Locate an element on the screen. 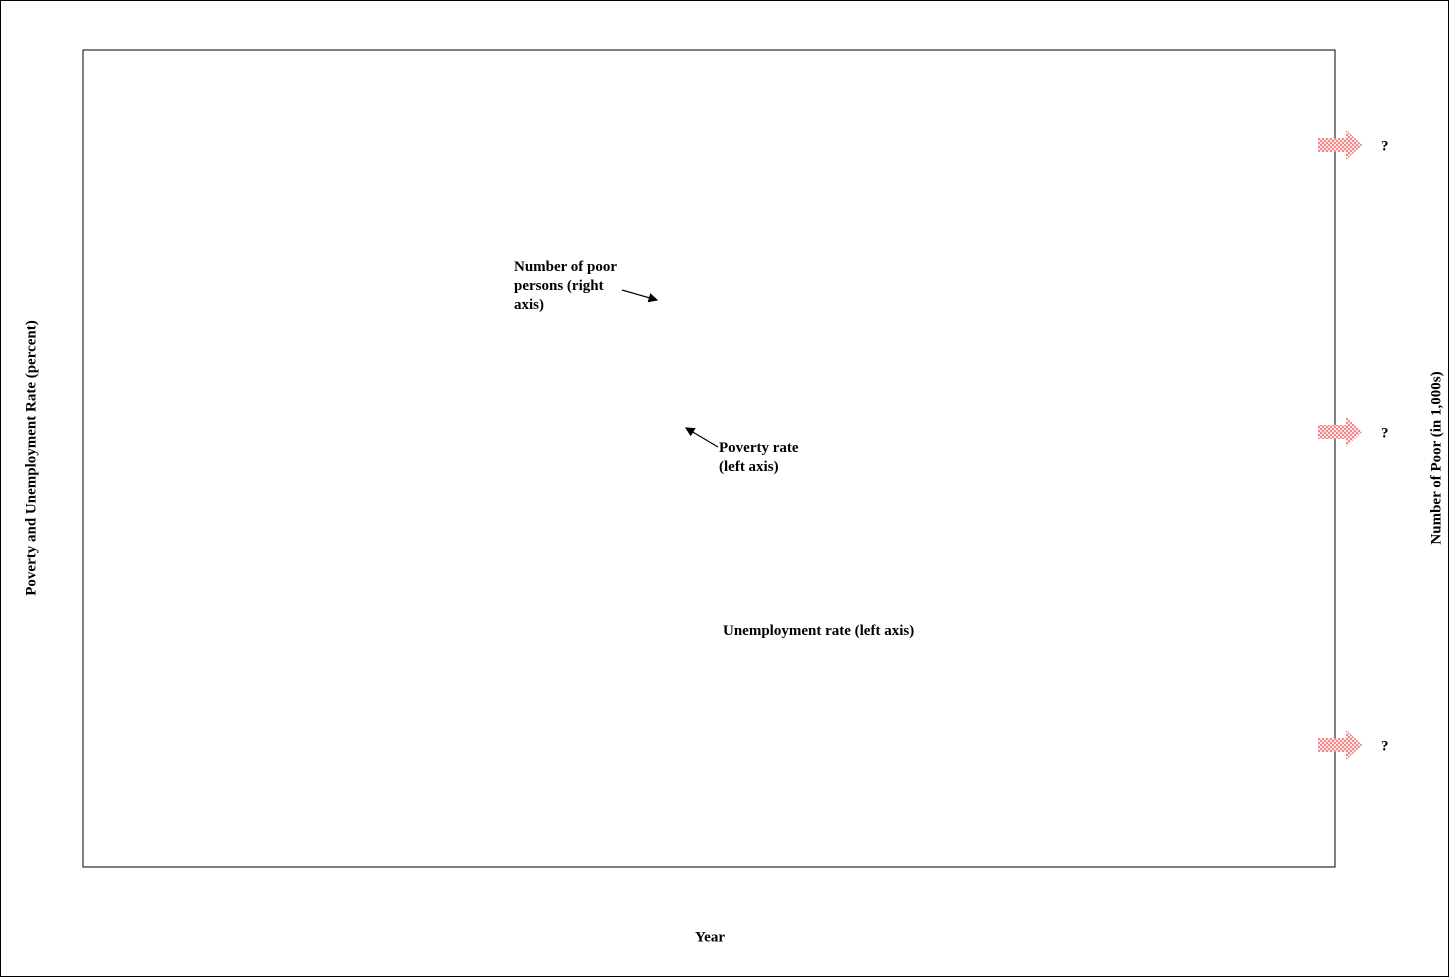 The height and width of the screenshot is (978, 1450). annotation: Poverty rate (left axis) is located at coordinates (759, 457).